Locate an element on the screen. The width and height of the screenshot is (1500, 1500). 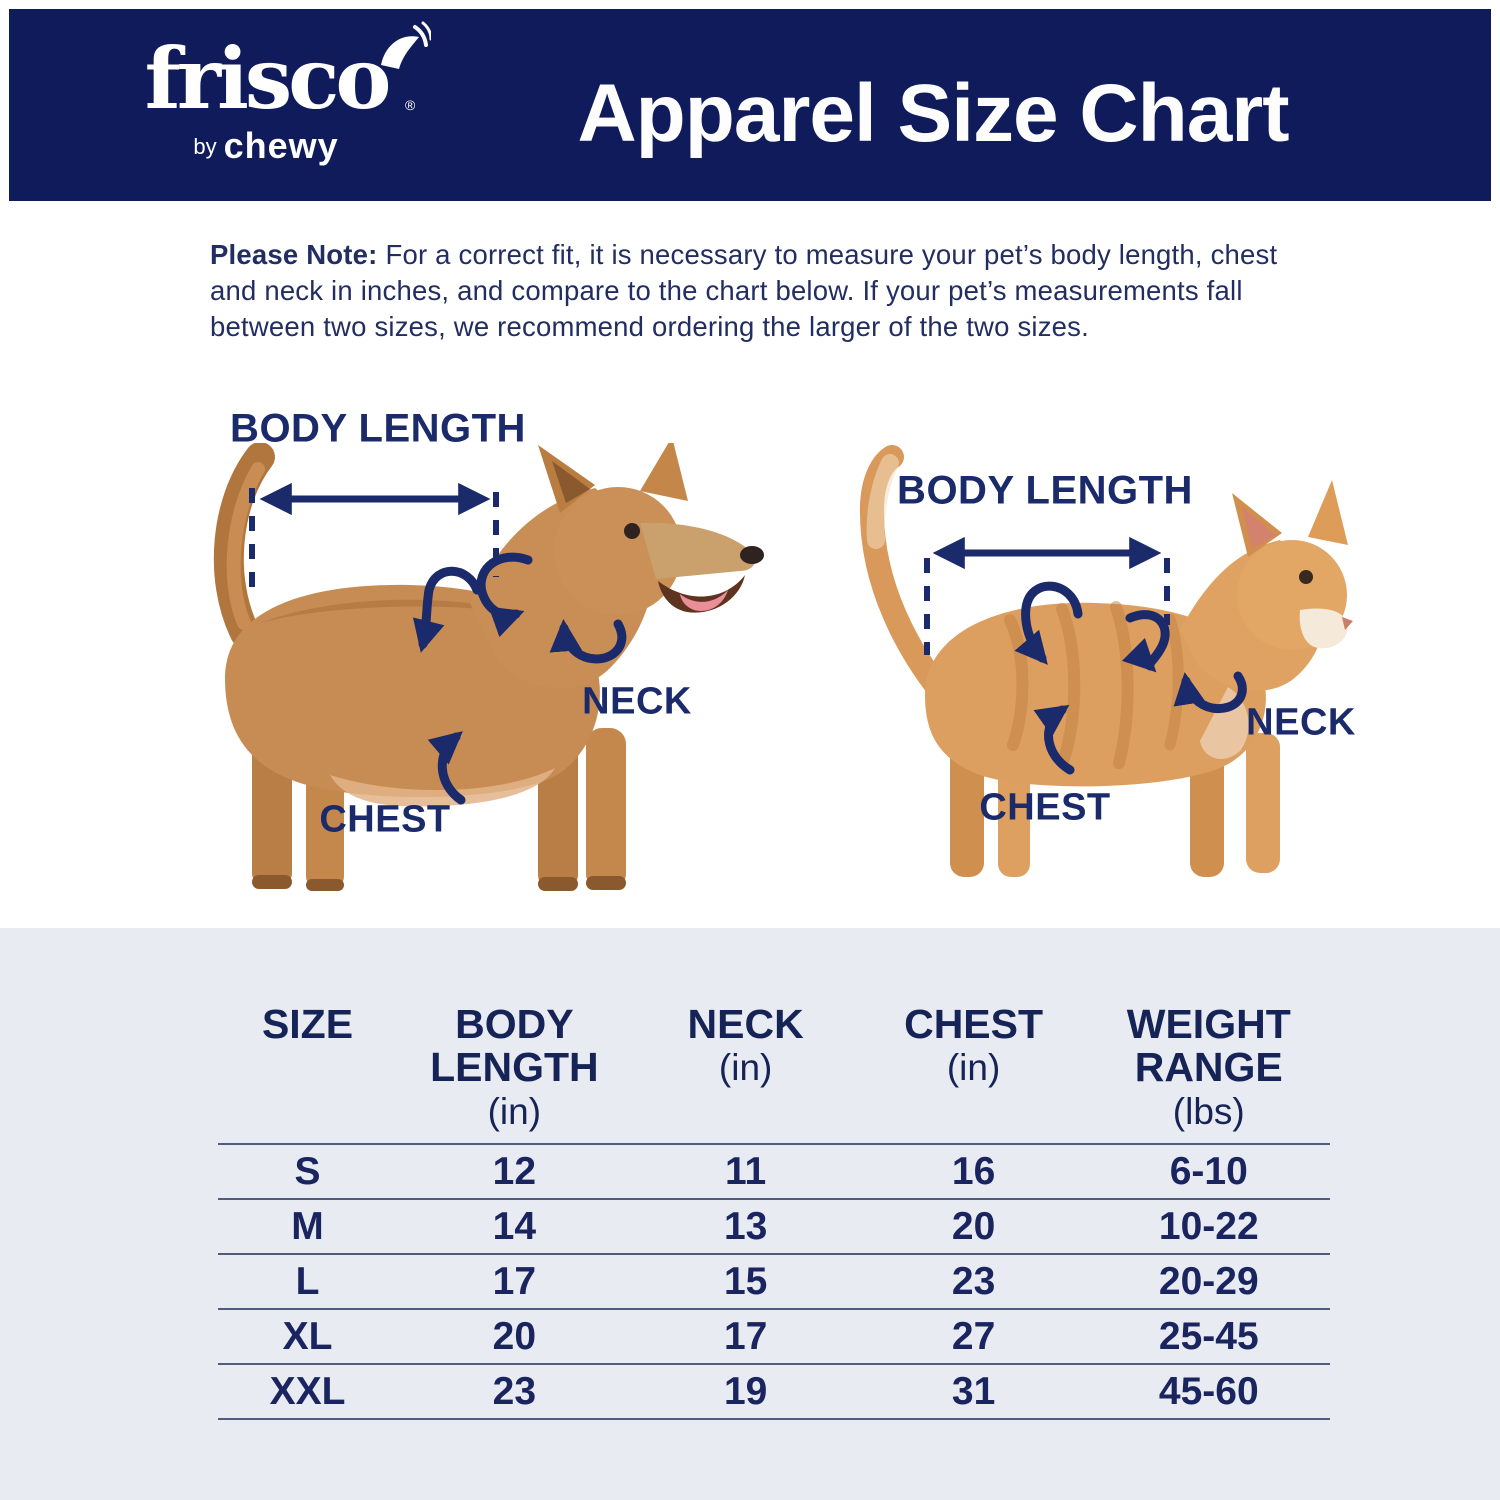
neck-cell: 17 is located at coordinates (745, 1336).